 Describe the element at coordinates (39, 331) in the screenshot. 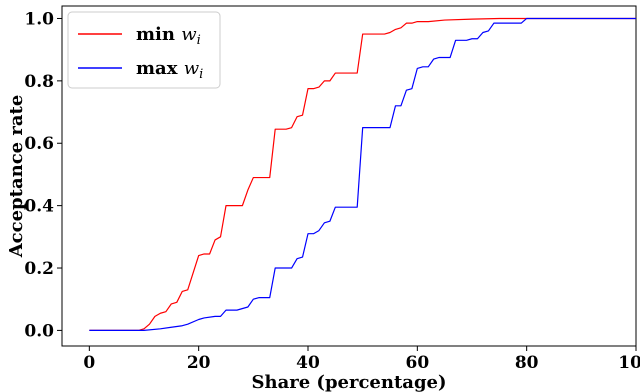

I see `y-tick-label: 0.0` at that location.